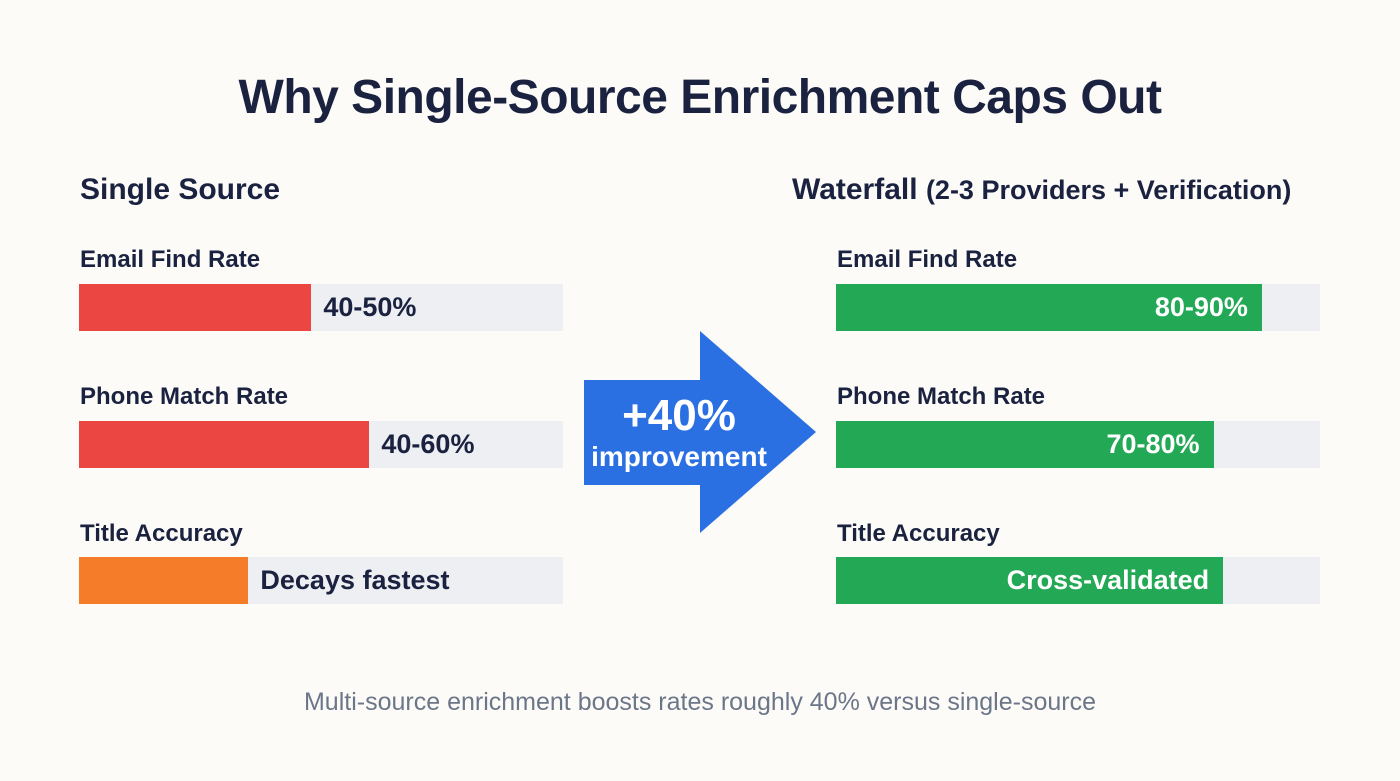  What do you see at coordinates (195, 307) in the screenshot?
I see `bar-fill-single-email` at bounding box center [195, 307].